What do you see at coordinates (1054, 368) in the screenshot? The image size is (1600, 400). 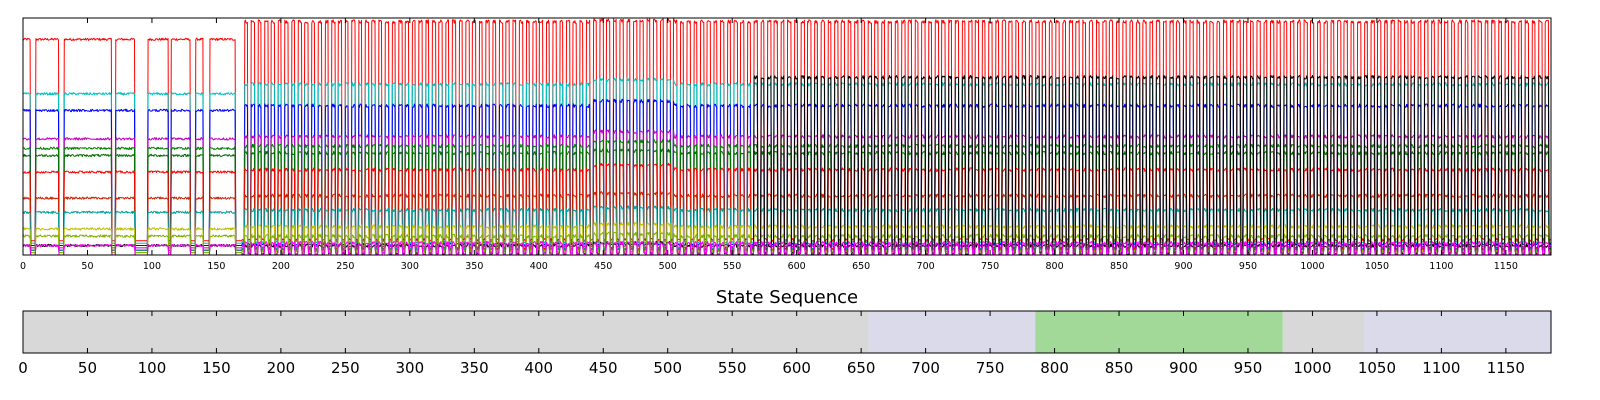 I see `state-x-tick-label: 800` at bounding box center [1054, 368].